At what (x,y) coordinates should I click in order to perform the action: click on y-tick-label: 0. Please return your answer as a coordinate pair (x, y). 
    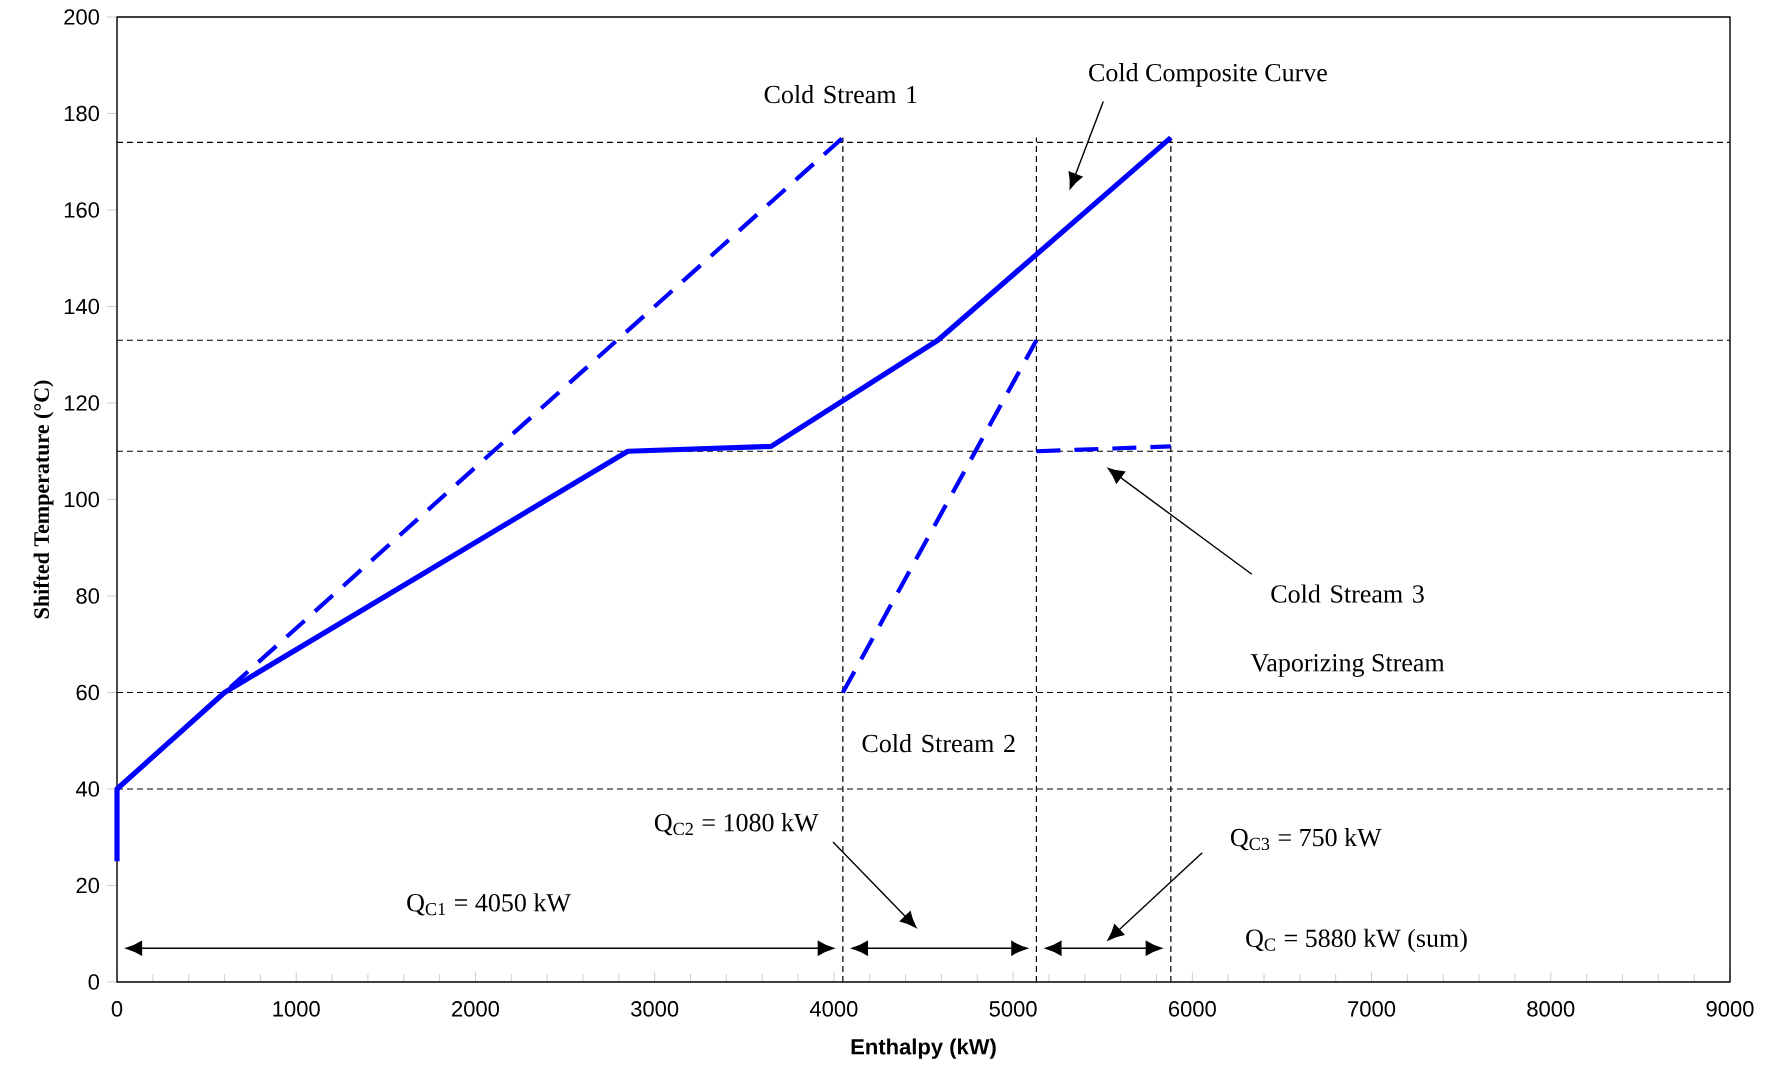
    Looking at the image, I should click on (94, 982).